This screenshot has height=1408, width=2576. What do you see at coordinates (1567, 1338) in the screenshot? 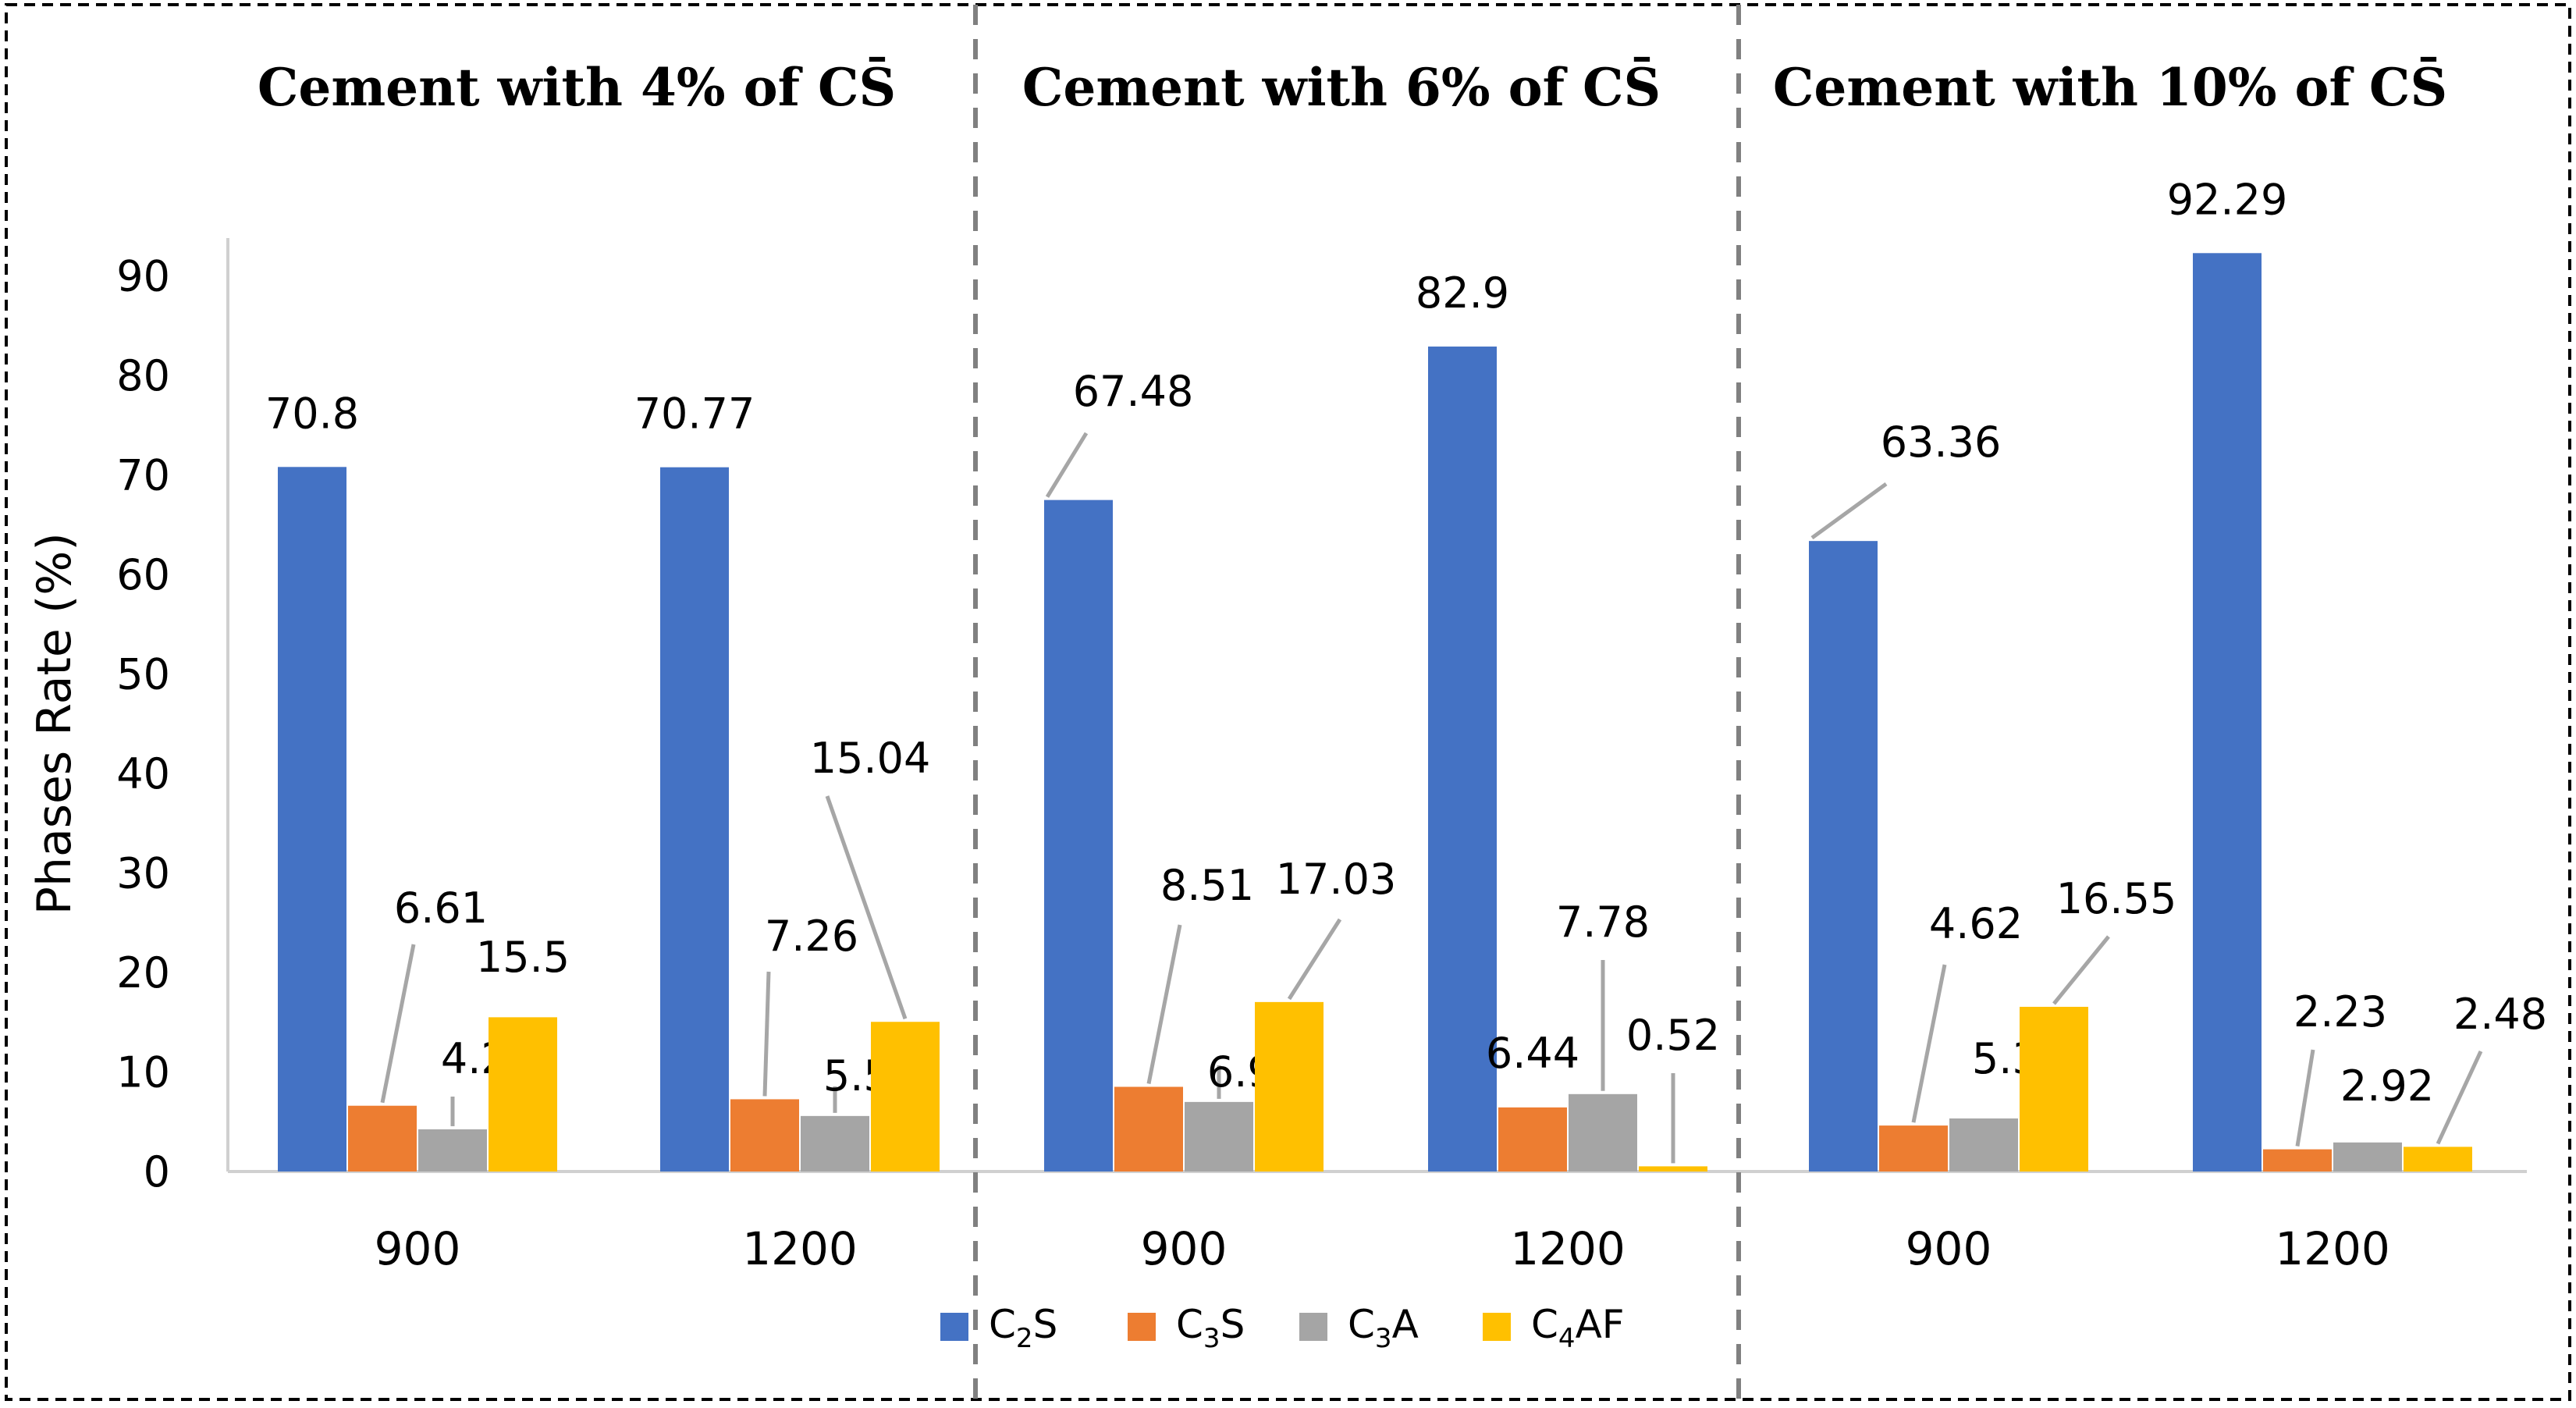
I see `legend-label-sub: 4` at bounding box center [1567, 1338].